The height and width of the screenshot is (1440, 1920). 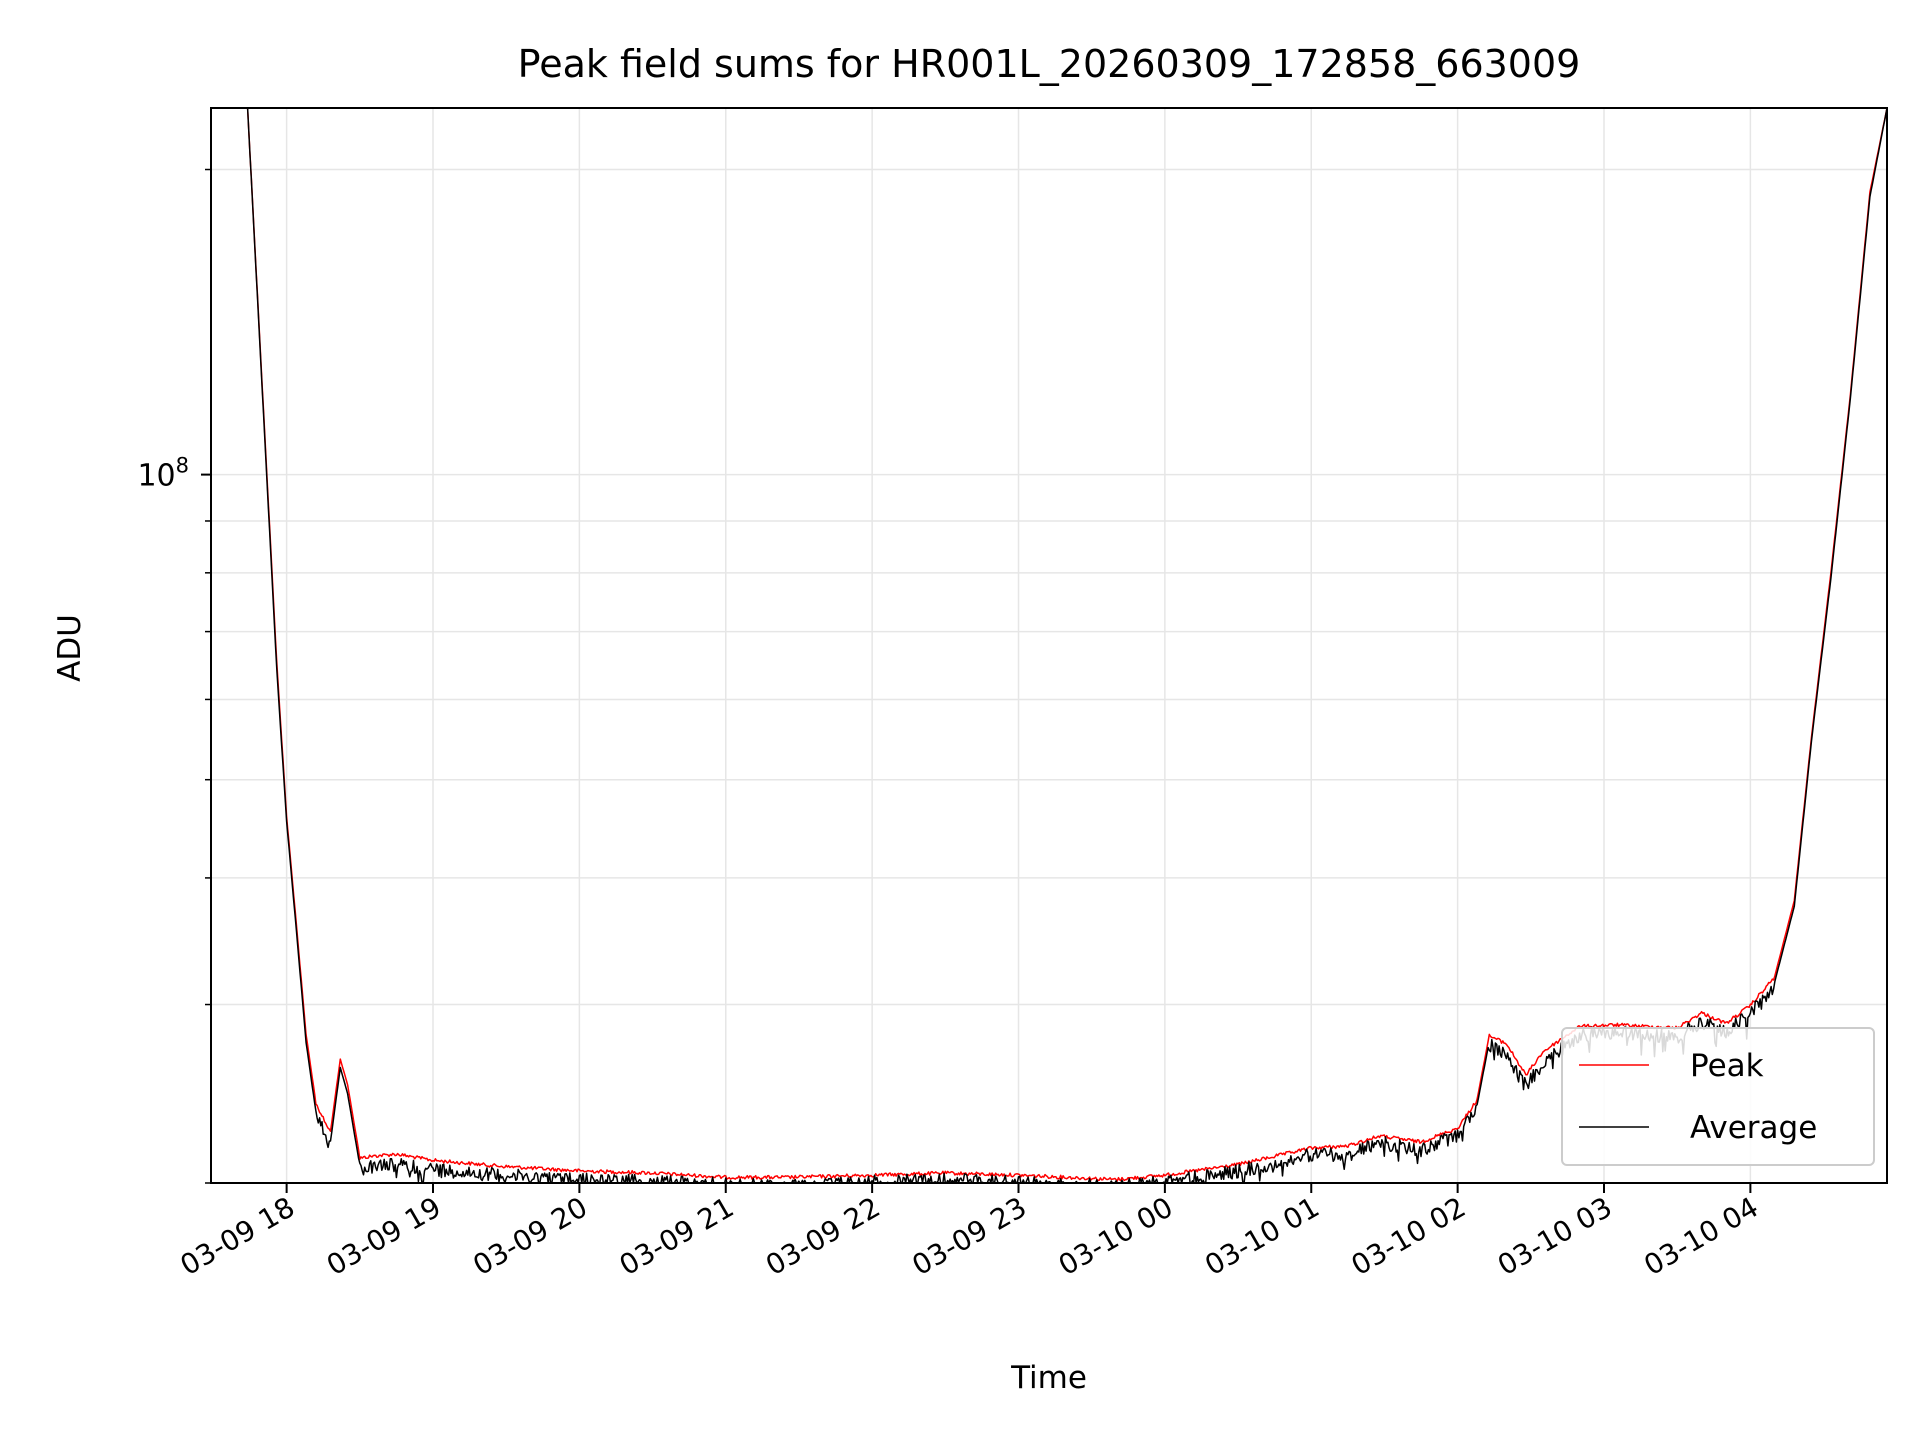 I want to click on y-tick-label-exponent: 8, so click(x=182, y=466).